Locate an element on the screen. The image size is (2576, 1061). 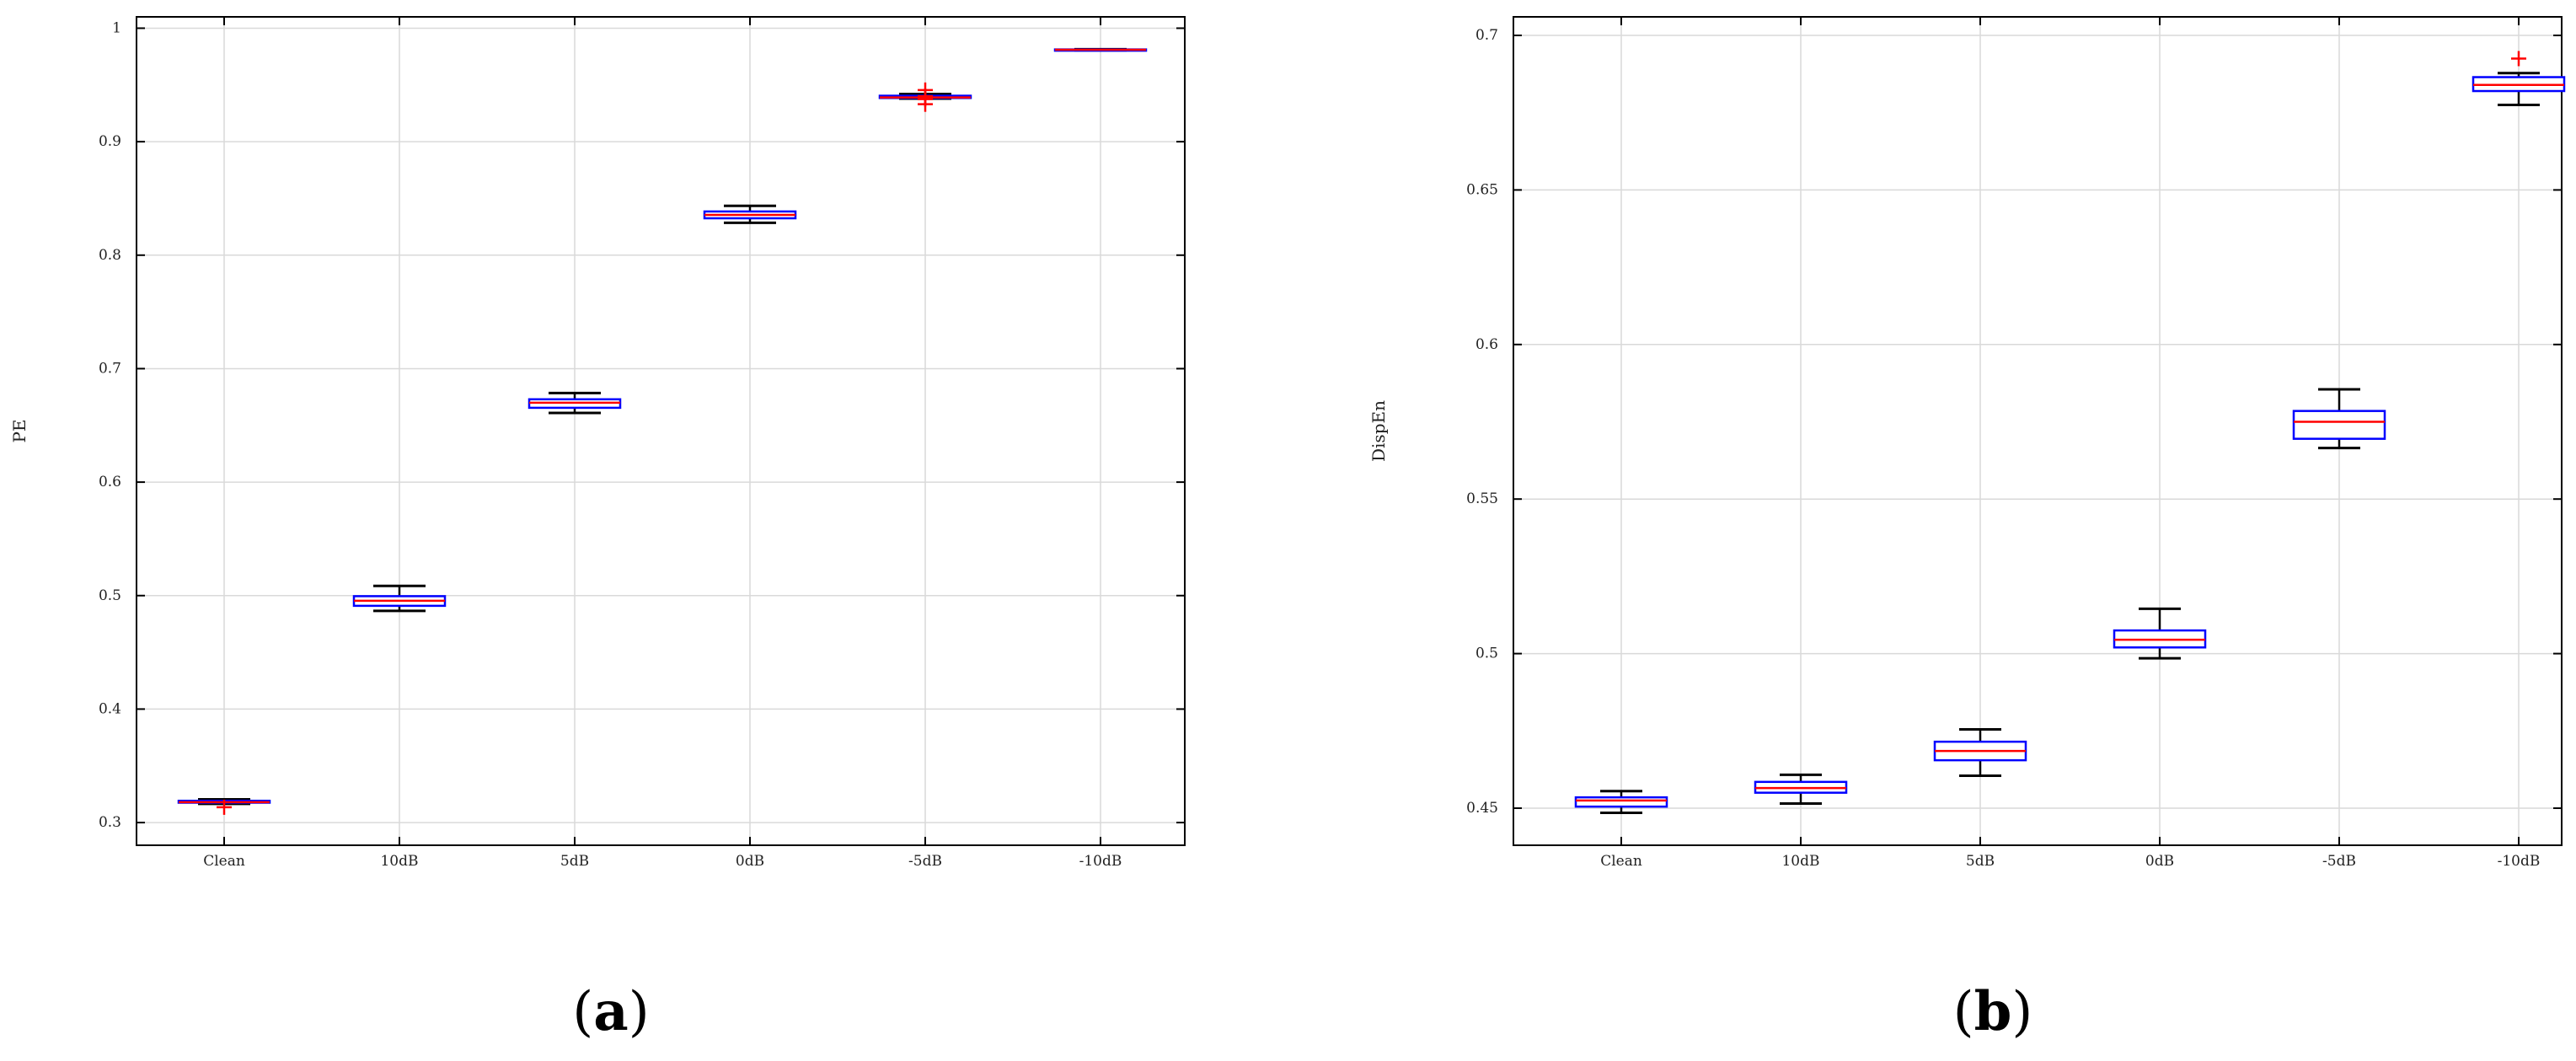
y-tick-label: 0.9 is located at coordinates (110, 141).